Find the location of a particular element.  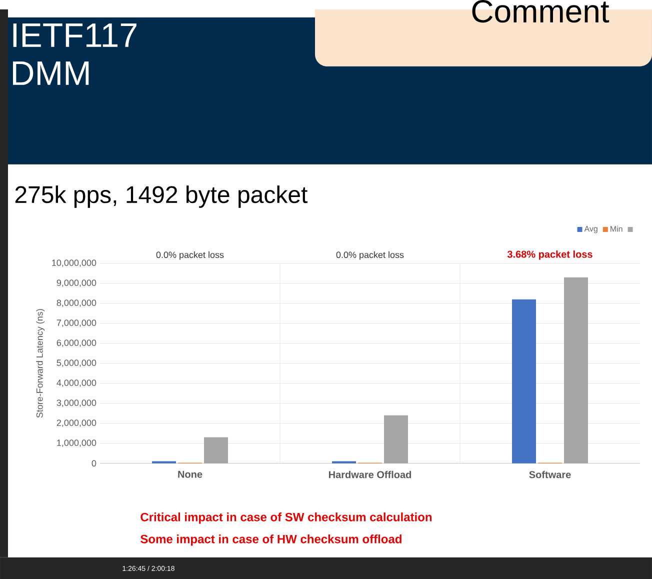

y-tick-label: 5,000,000 is located at coordinates (76, 363).